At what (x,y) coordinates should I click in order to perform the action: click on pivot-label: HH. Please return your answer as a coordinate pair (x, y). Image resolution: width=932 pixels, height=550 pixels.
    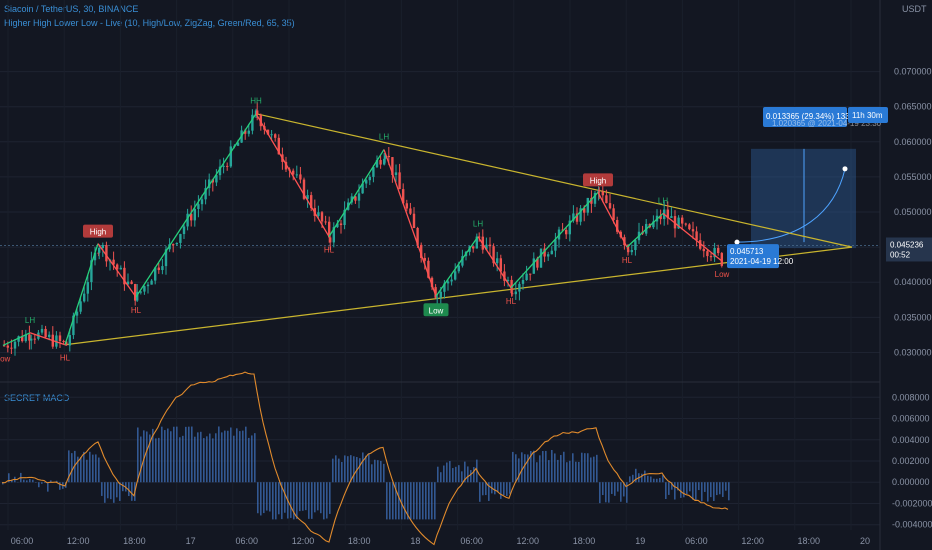
    Looking at the image, I should click on (256, 101).